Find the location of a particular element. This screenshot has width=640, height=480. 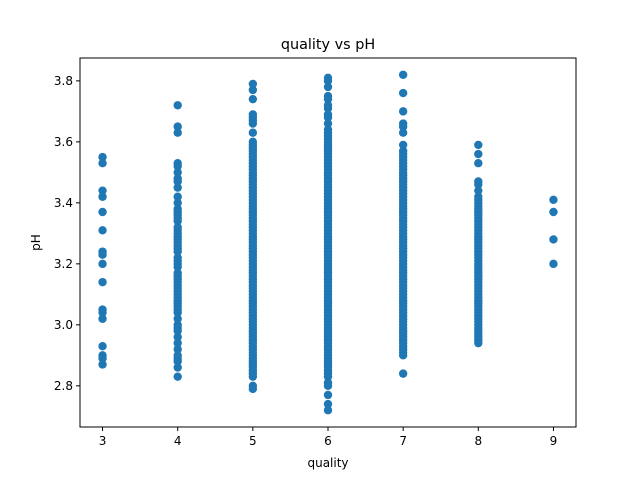

x-axis: 3 4 5 6 7 8 9 is located at coordinates (328, 437).